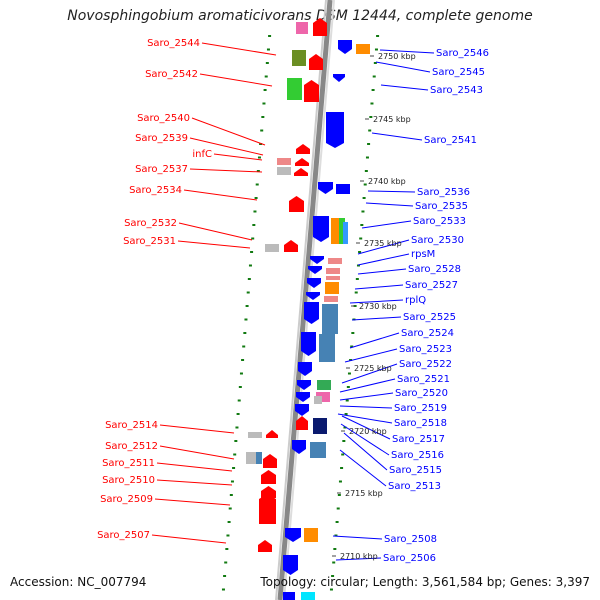 This screenshot has width=600, height=600. Describe the element at coordinates (462, 53) in the screenshot. I see `gene-label-right: Saro_2546` at that location.